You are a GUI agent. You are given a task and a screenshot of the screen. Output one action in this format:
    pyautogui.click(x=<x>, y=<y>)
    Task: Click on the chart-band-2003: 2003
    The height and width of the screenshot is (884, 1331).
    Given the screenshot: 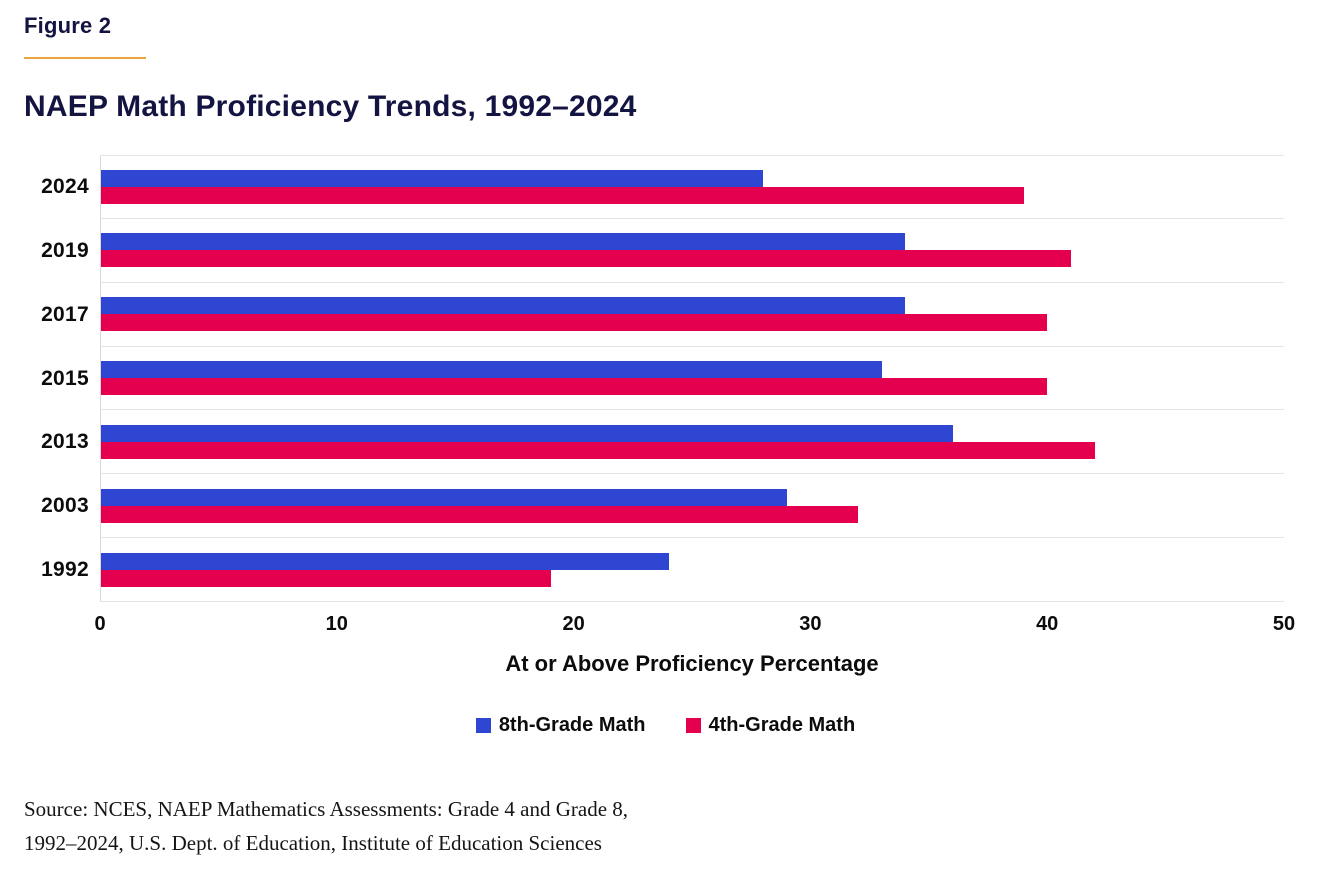 What is the action you would take?
    pyautogui.click(x=642, y=506)
    